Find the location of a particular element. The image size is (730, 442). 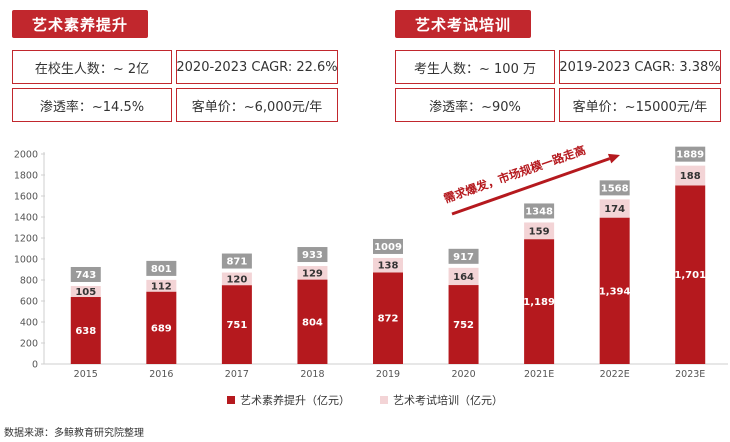

bar-art-exam-2019 is located at coordinates (388, 265).